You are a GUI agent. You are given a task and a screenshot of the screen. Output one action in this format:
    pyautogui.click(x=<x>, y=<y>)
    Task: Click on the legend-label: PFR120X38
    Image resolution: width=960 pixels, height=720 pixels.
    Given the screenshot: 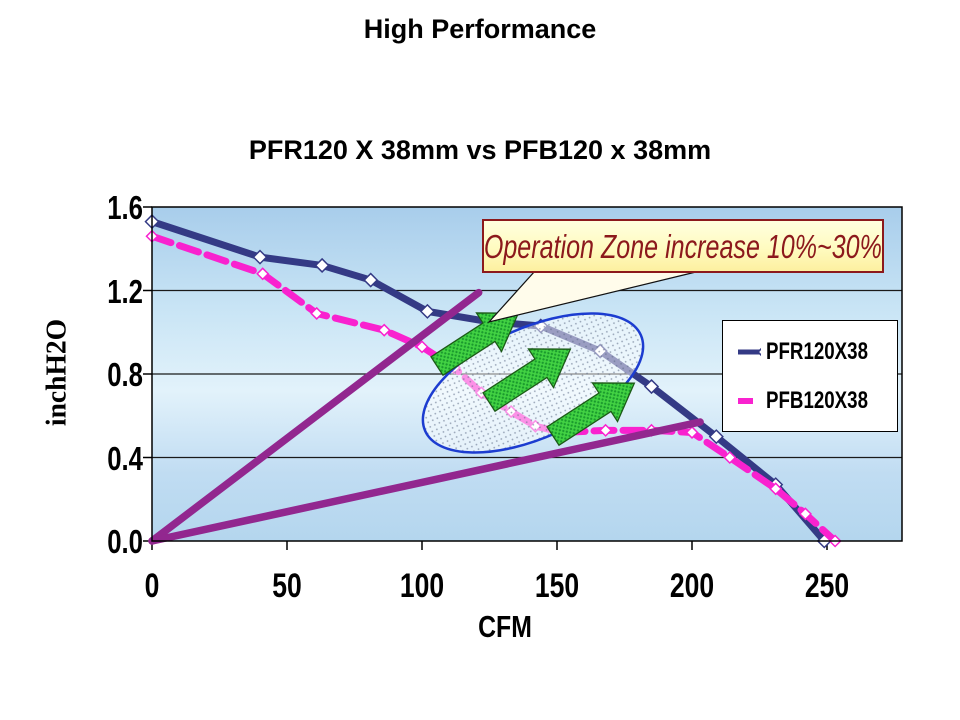 What is the action you would take?
    pyautogui.click(x=817, y=351)
    